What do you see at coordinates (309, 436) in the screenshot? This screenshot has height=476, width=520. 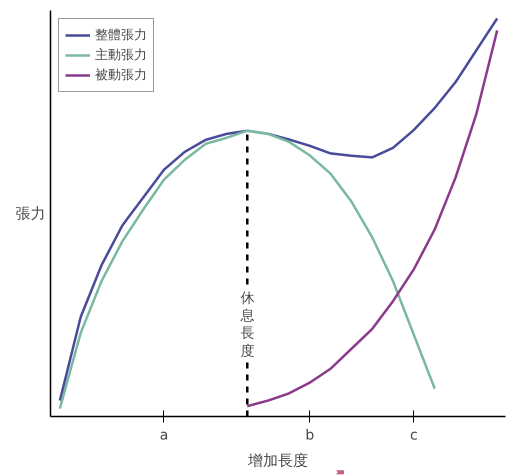 I see `x-tick-label: b` at bounding box center [309, 436].